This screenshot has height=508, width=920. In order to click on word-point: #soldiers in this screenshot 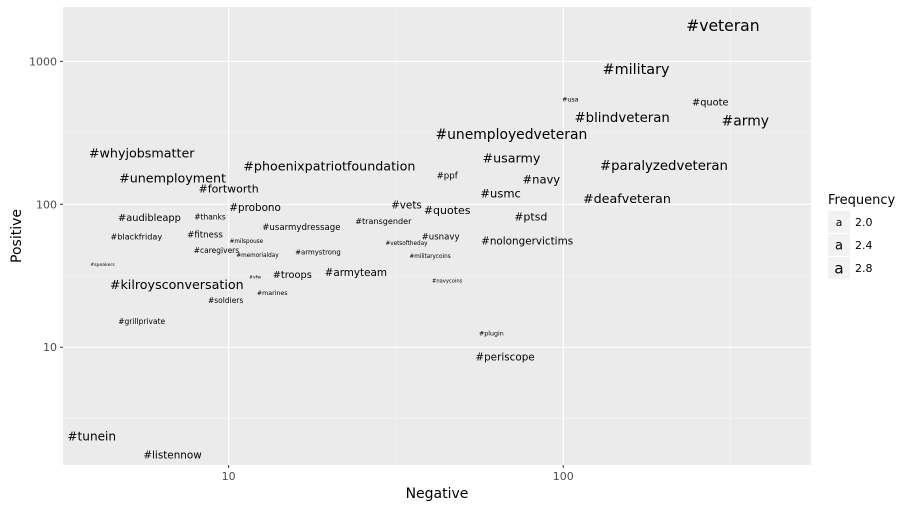, I will do `click(225, 300)`.